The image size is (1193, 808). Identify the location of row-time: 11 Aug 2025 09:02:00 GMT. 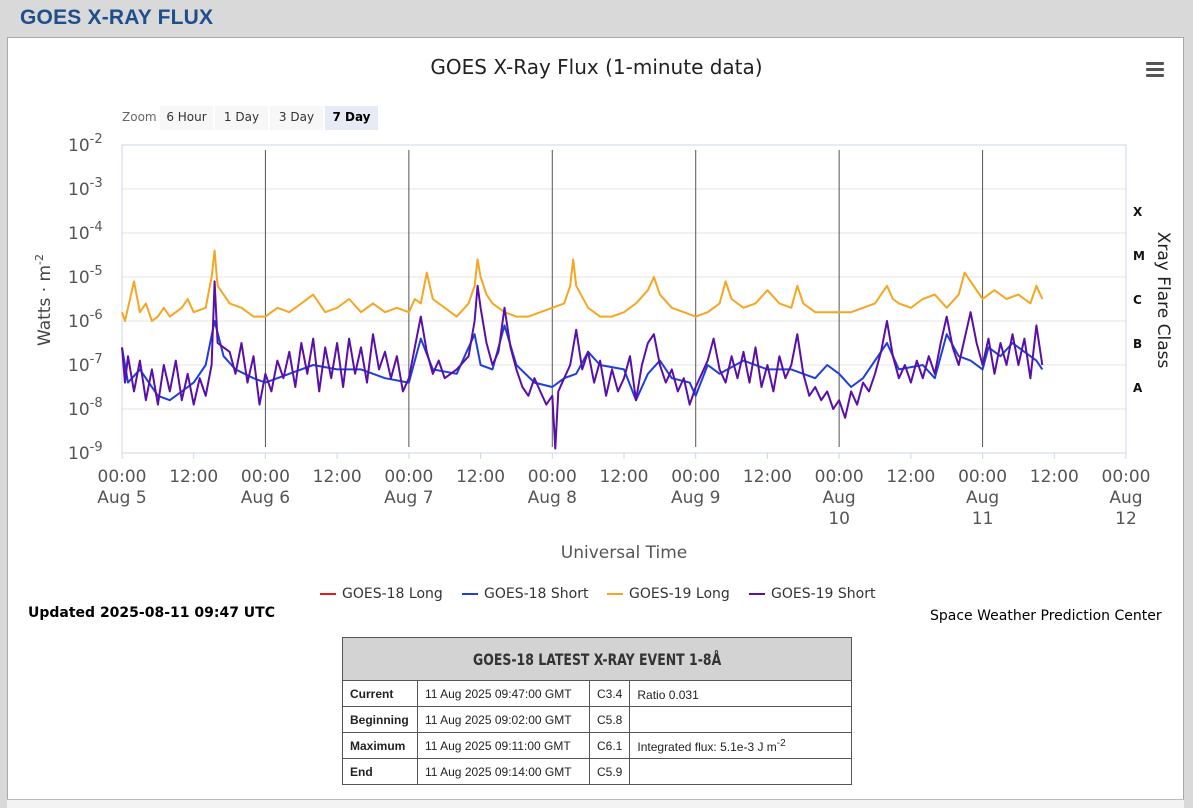
(503, 719).